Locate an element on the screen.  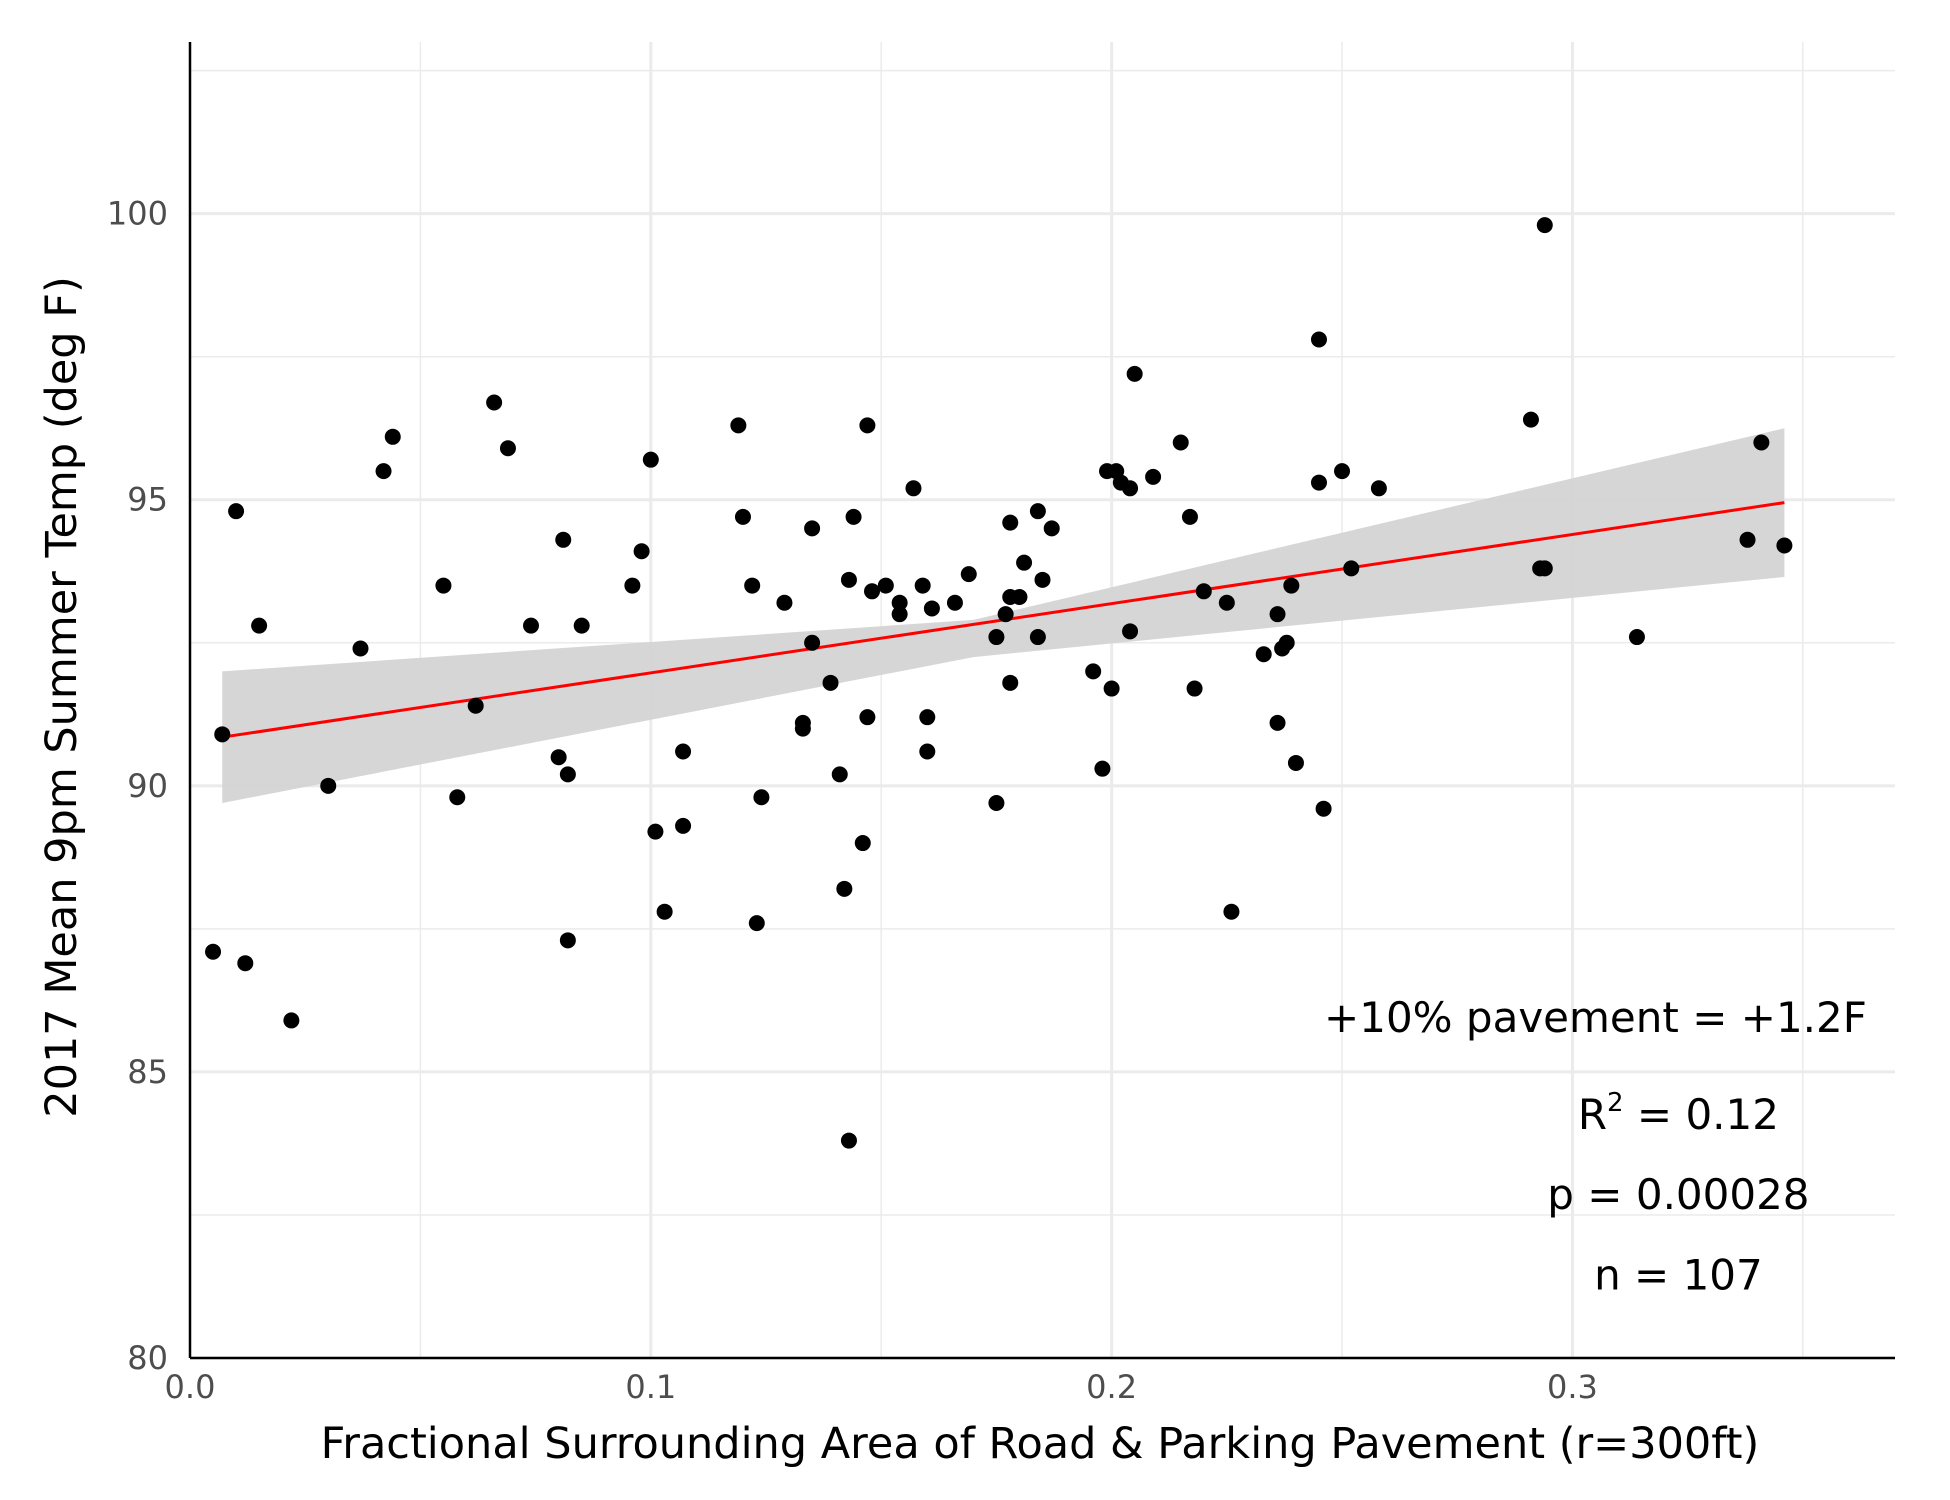
x-tick-labels: 0.0 0.1 0.2 0.3 is located at coordinates (881, 1387).